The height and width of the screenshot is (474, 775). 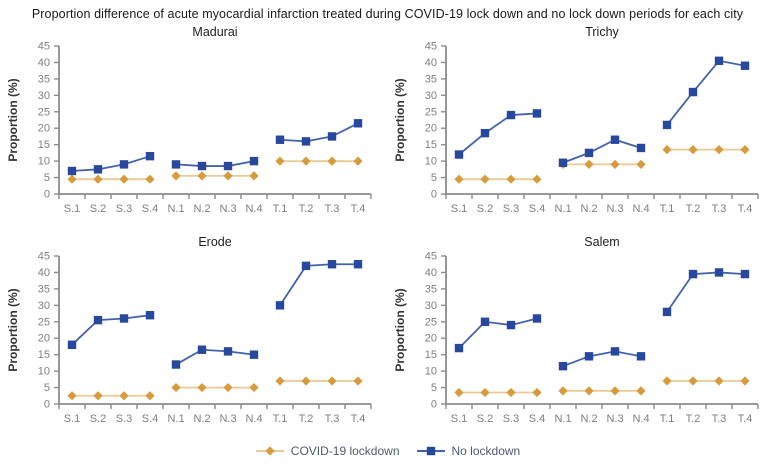 What do you see at coordinates (214, 32) in the screenshot?
I see `subplot-title: Madurai` at bounding box center [214, 32].